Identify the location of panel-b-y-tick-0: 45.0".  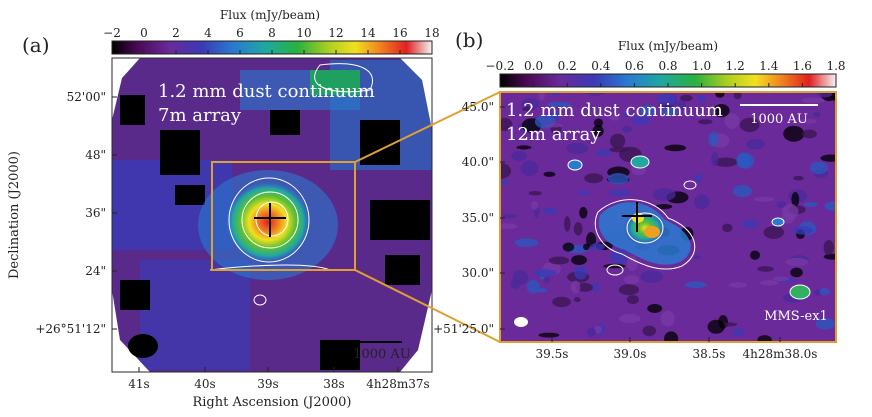
(478, 107).